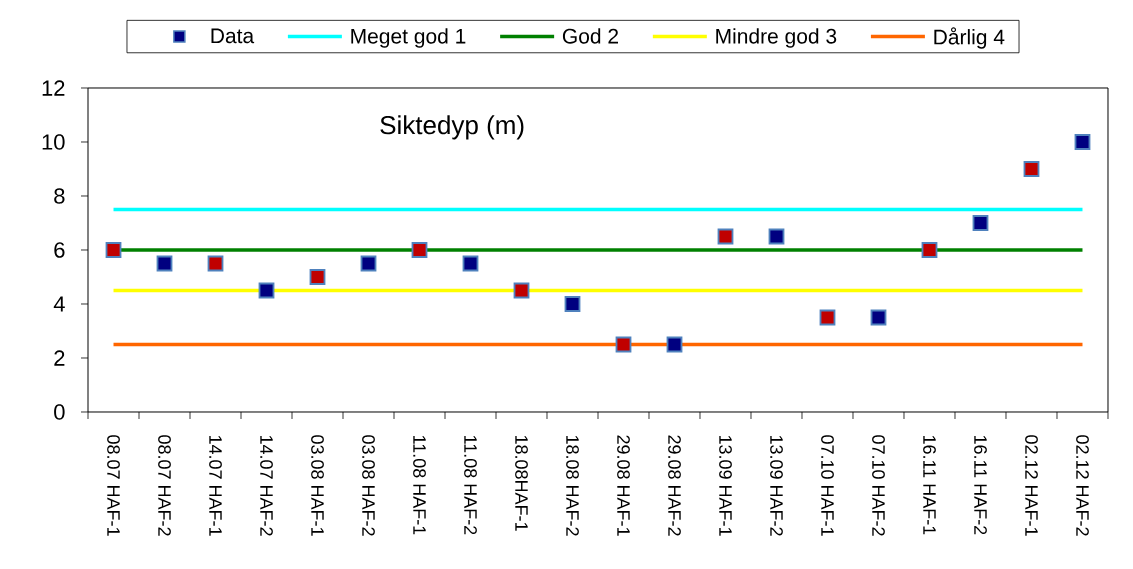 The width and height of the screenshot is (1133, 569). I want to click on x-tick-label: 02.12 HAF-2, so click(1082, 485).